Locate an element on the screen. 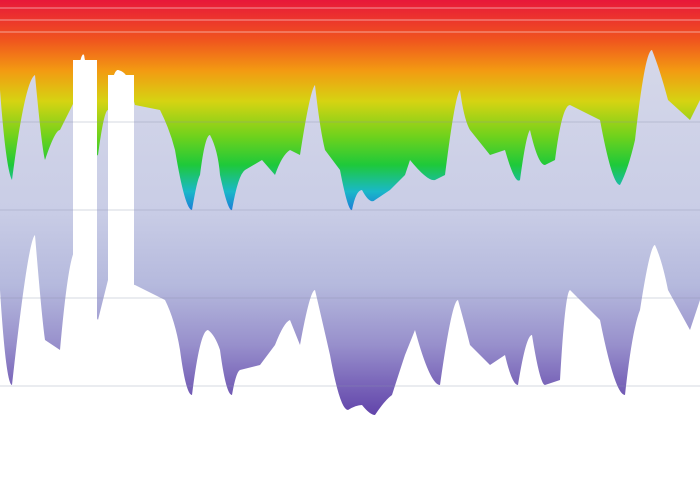 This screenshot has width=700, height=482. white-column is located at coordinates (121, 235).